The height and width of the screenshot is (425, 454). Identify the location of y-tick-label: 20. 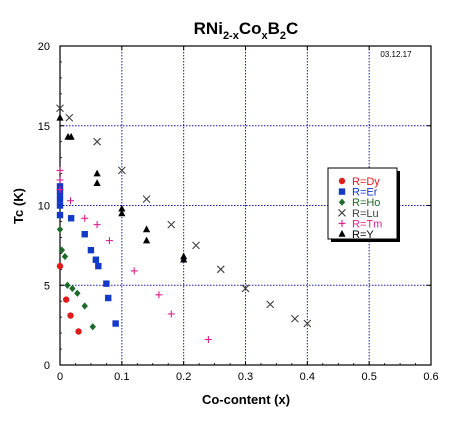
(44, 47).